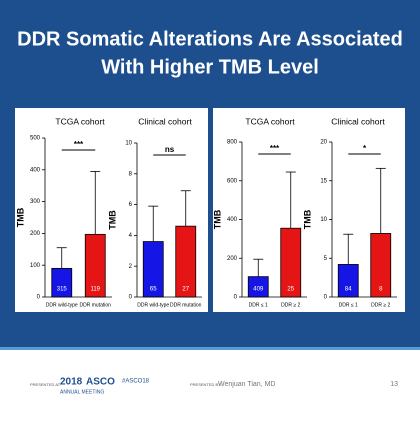 This screenshot has height=425, width=420. Describe the element at coordinates (153, 290) in the screenshot. I see `n-label: 65` at that location.